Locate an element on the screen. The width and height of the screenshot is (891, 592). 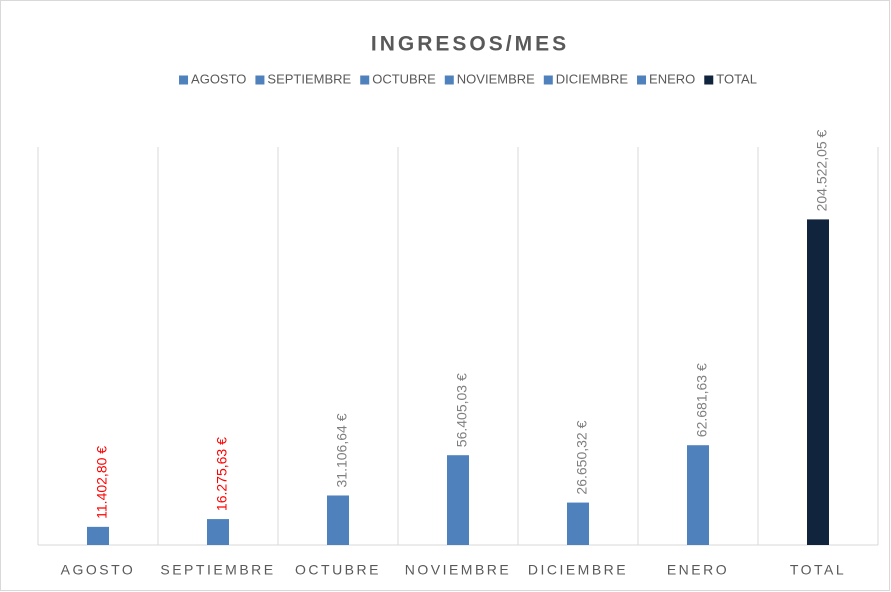
data-label: 62.681,63 € is located at coordinates (702, 400).